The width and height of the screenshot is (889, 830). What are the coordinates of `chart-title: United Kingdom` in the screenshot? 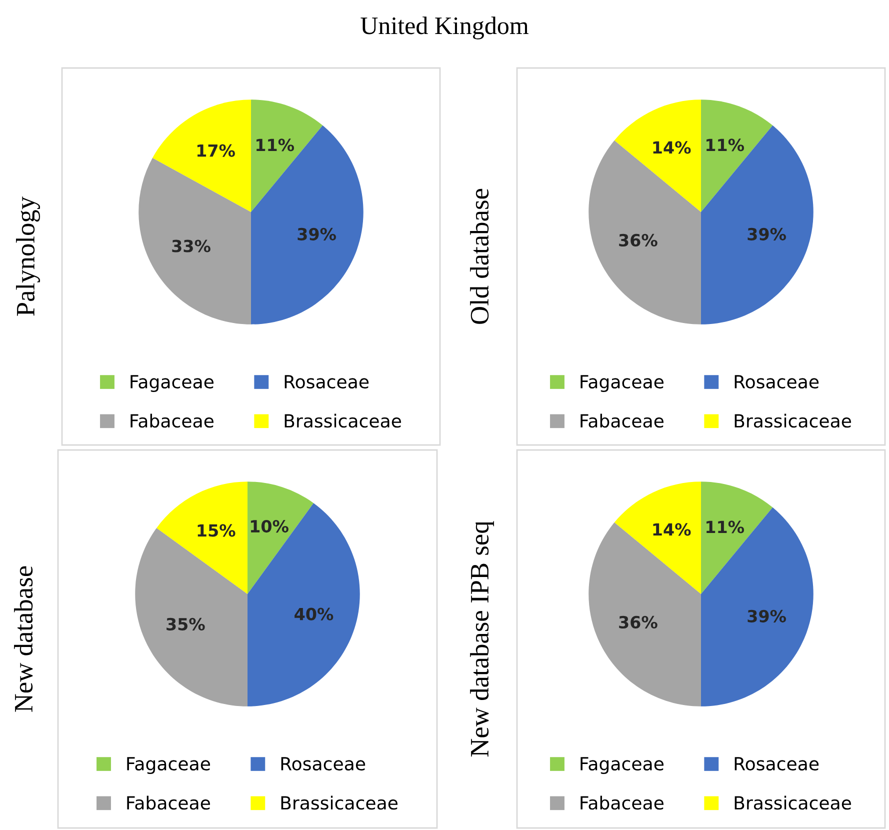 It's located at (444, 28).